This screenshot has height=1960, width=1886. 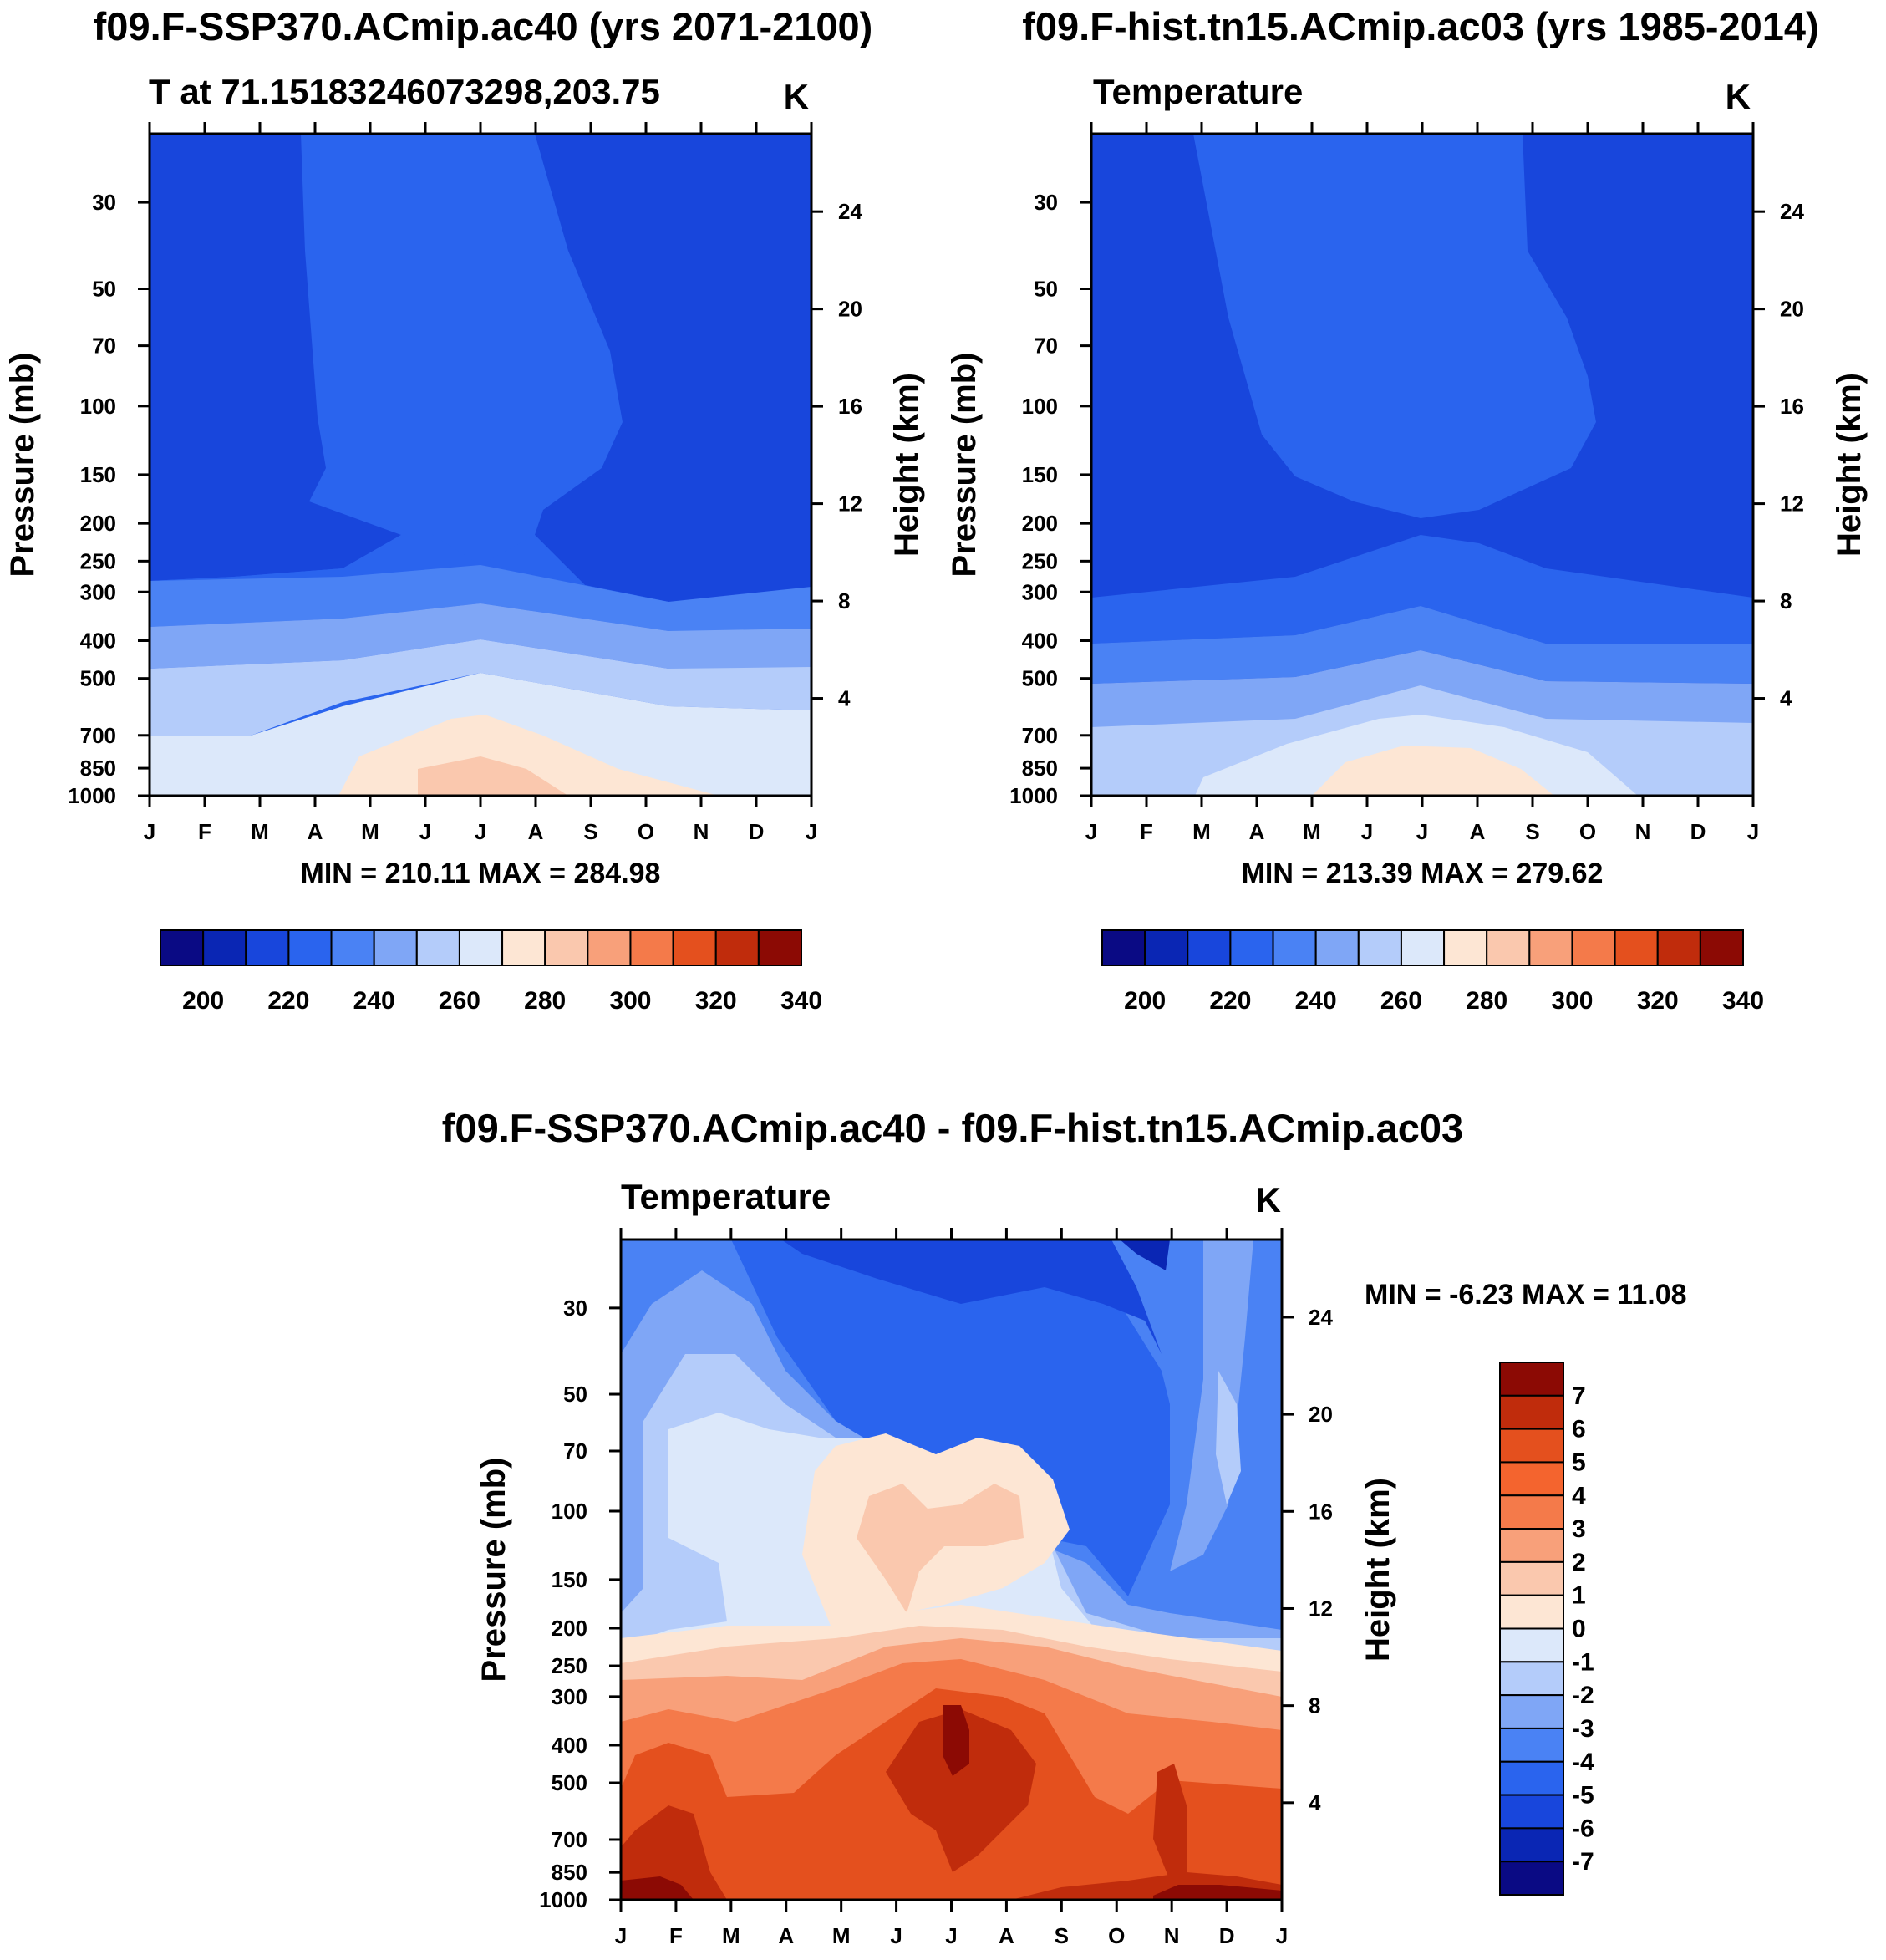 What do you see at coordinates (1145, 1255) in the screenshot?
I see `panel3-band-minus6` at bounding box center [1145, 1255].